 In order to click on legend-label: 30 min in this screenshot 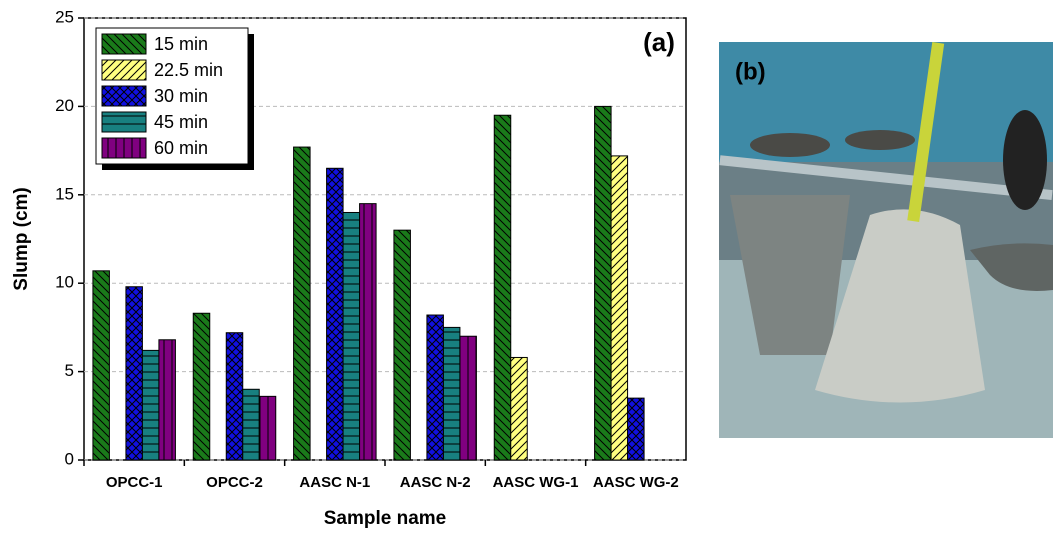, I will do `click(181, 96)`.